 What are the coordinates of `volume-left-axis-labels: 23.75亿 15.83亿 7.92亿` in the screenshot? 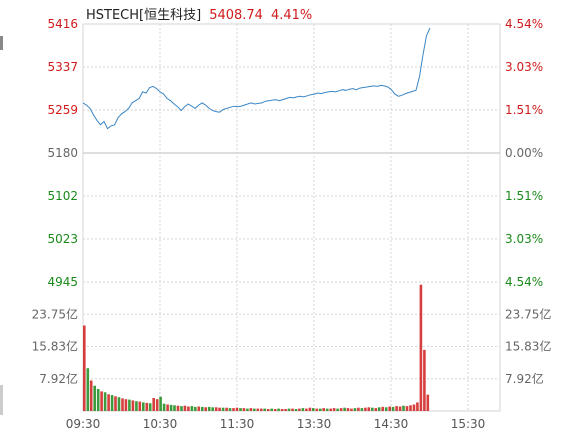 It's located at (55, 346).